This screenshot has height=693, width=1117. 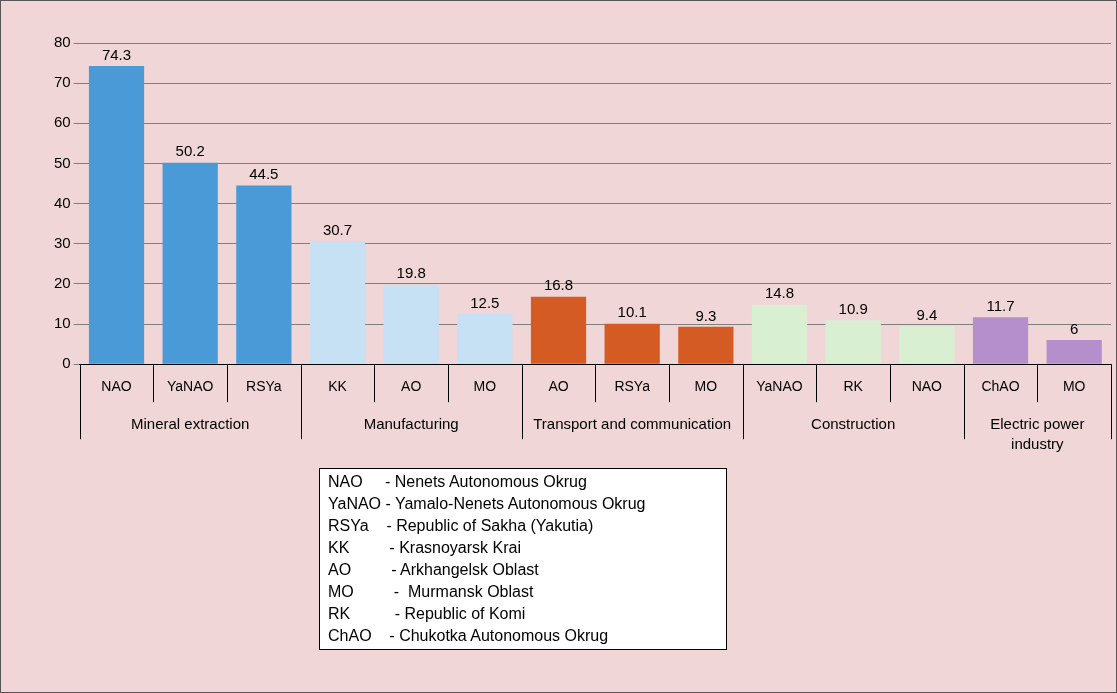 What do you see at coordinates (853, 424) in the screenshot?
I see `text: Construction` at bounding box center [853, 424].